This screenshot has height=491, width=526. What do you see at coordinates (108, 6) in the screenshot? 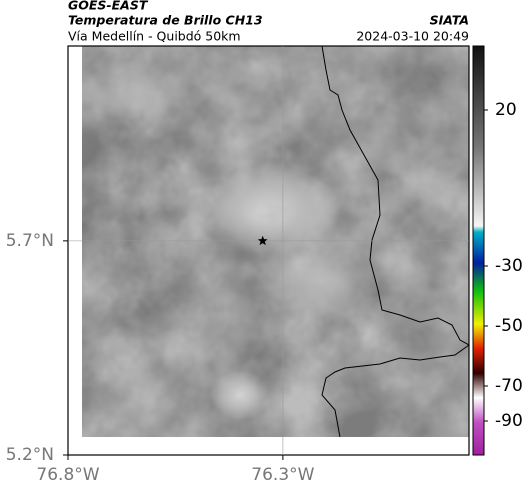
I see `title: GOES-EAST` at bounding box center [108, 6].